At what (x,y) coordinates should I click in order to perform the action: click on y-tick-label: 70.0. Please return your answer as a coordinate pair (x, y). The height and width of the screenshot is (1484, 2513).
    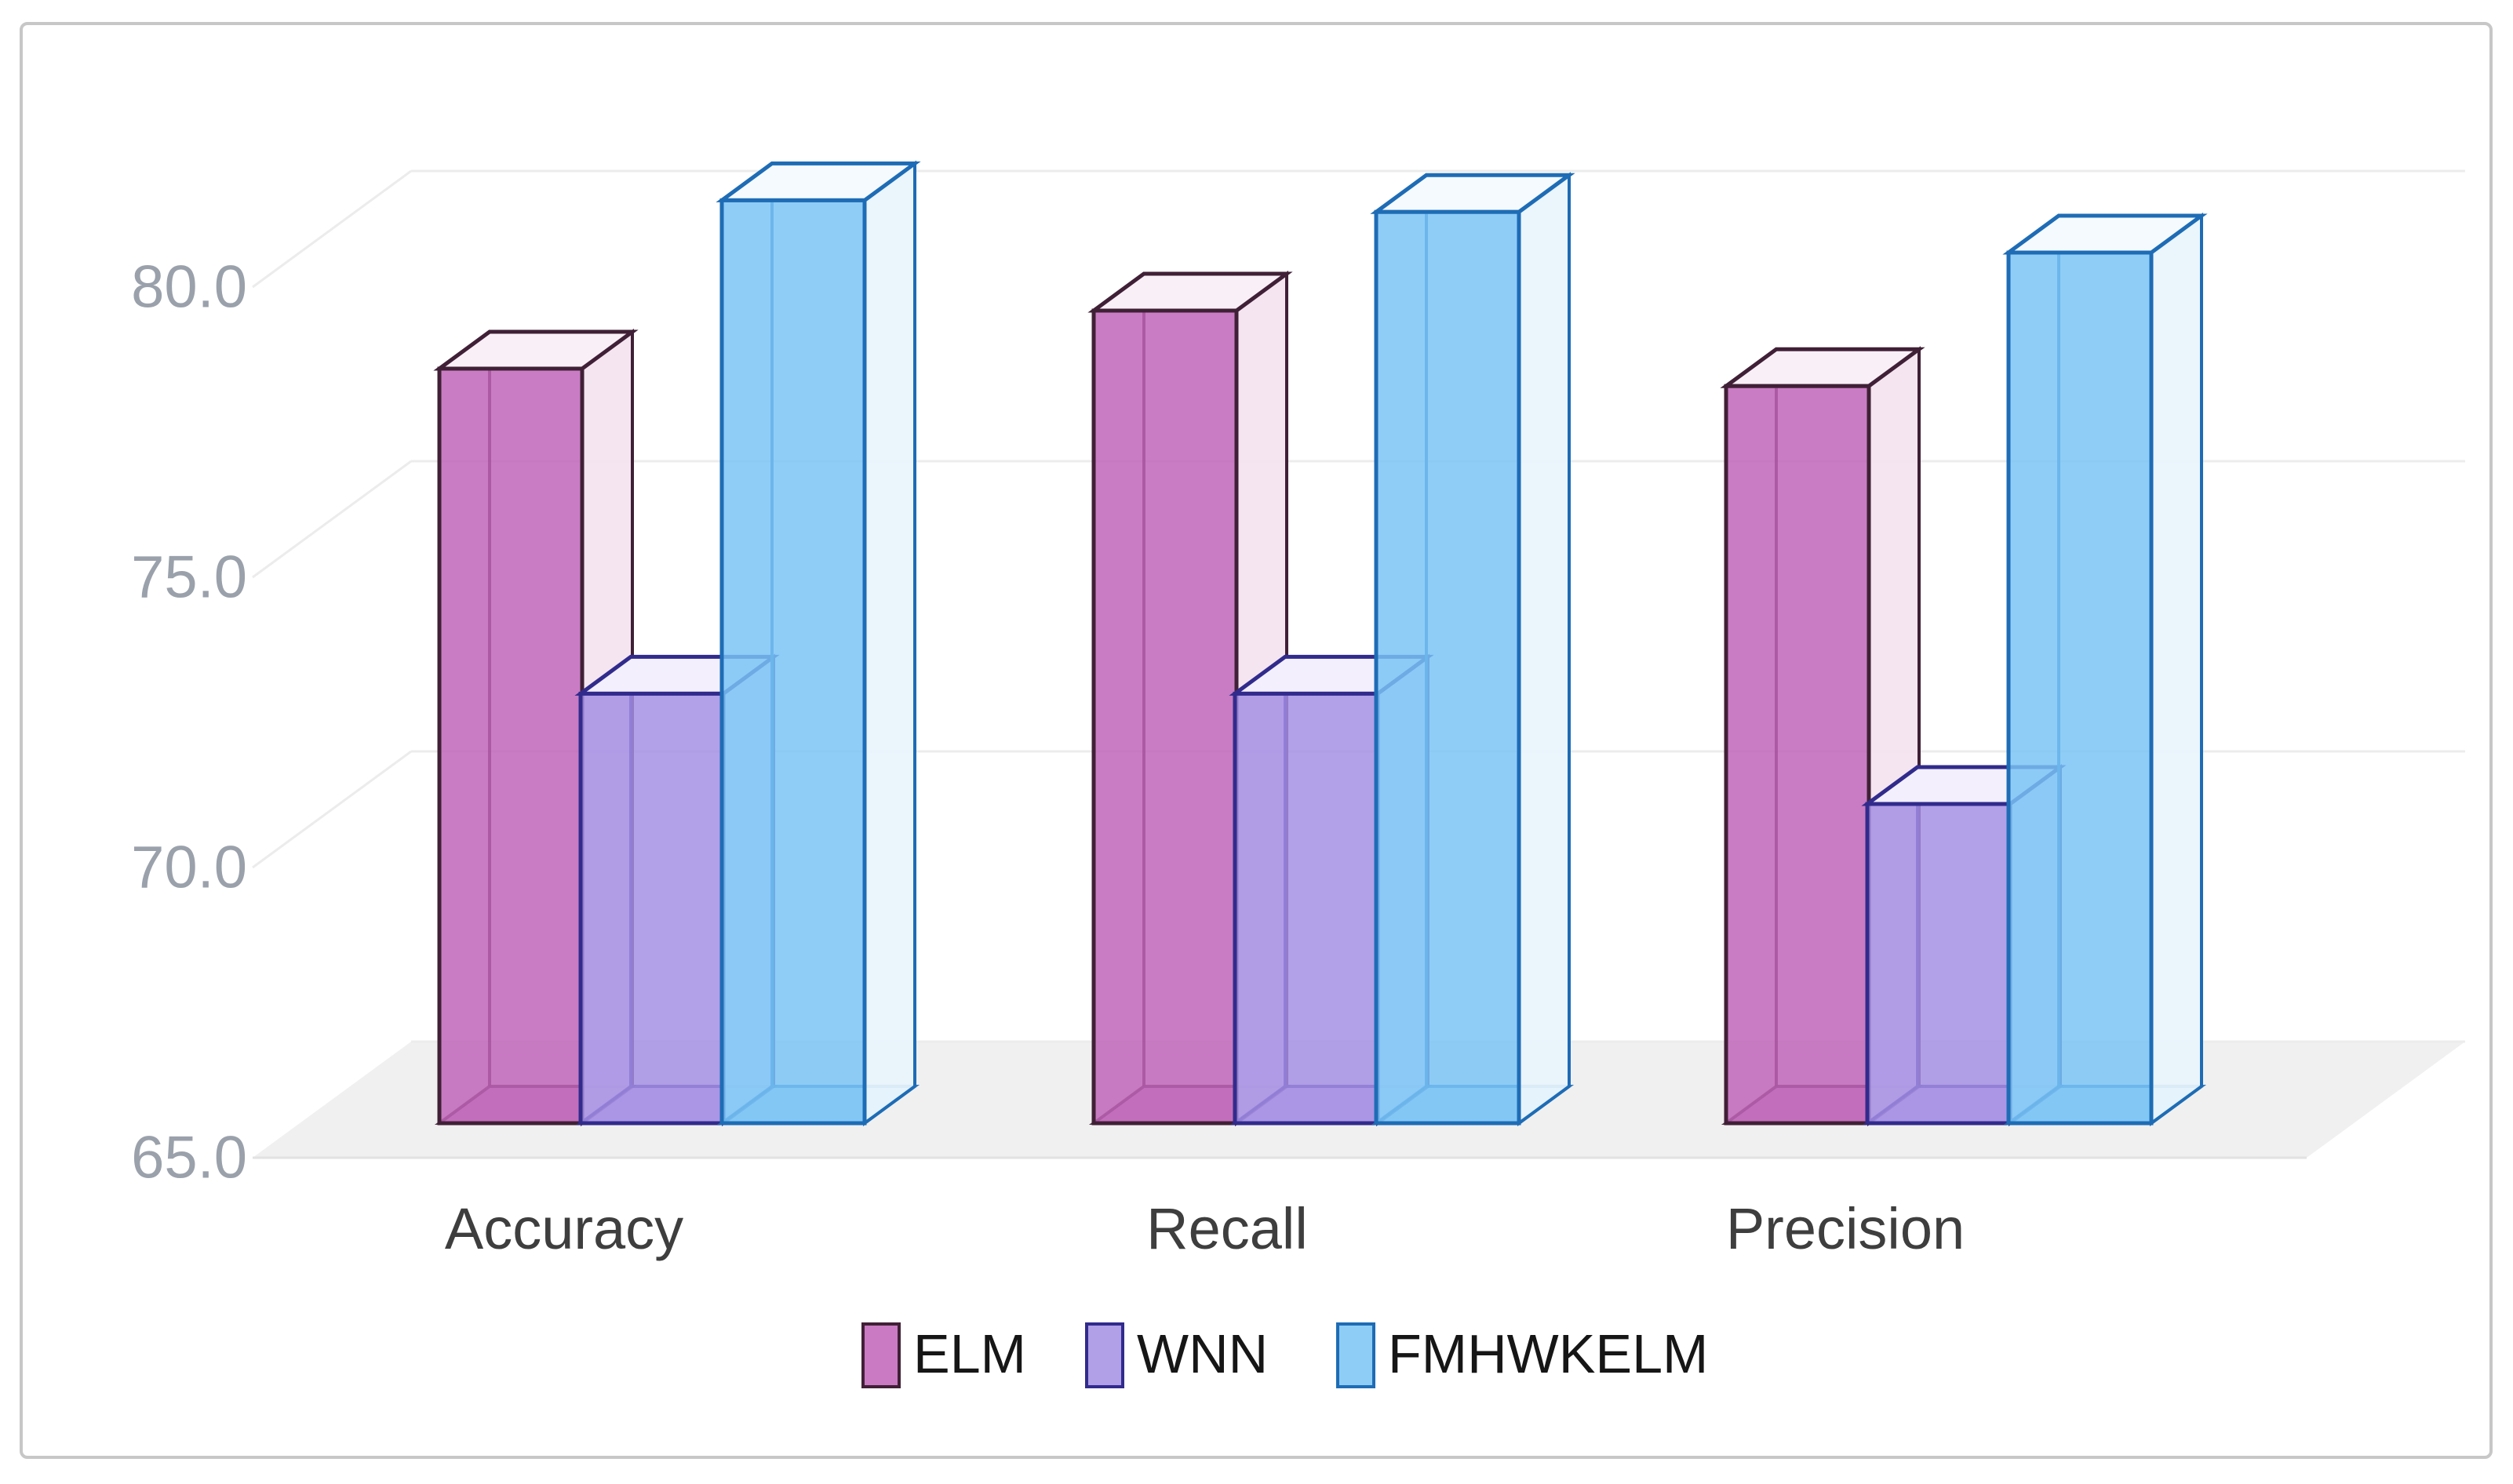
    Looking at the image, I should click on (189, 868).